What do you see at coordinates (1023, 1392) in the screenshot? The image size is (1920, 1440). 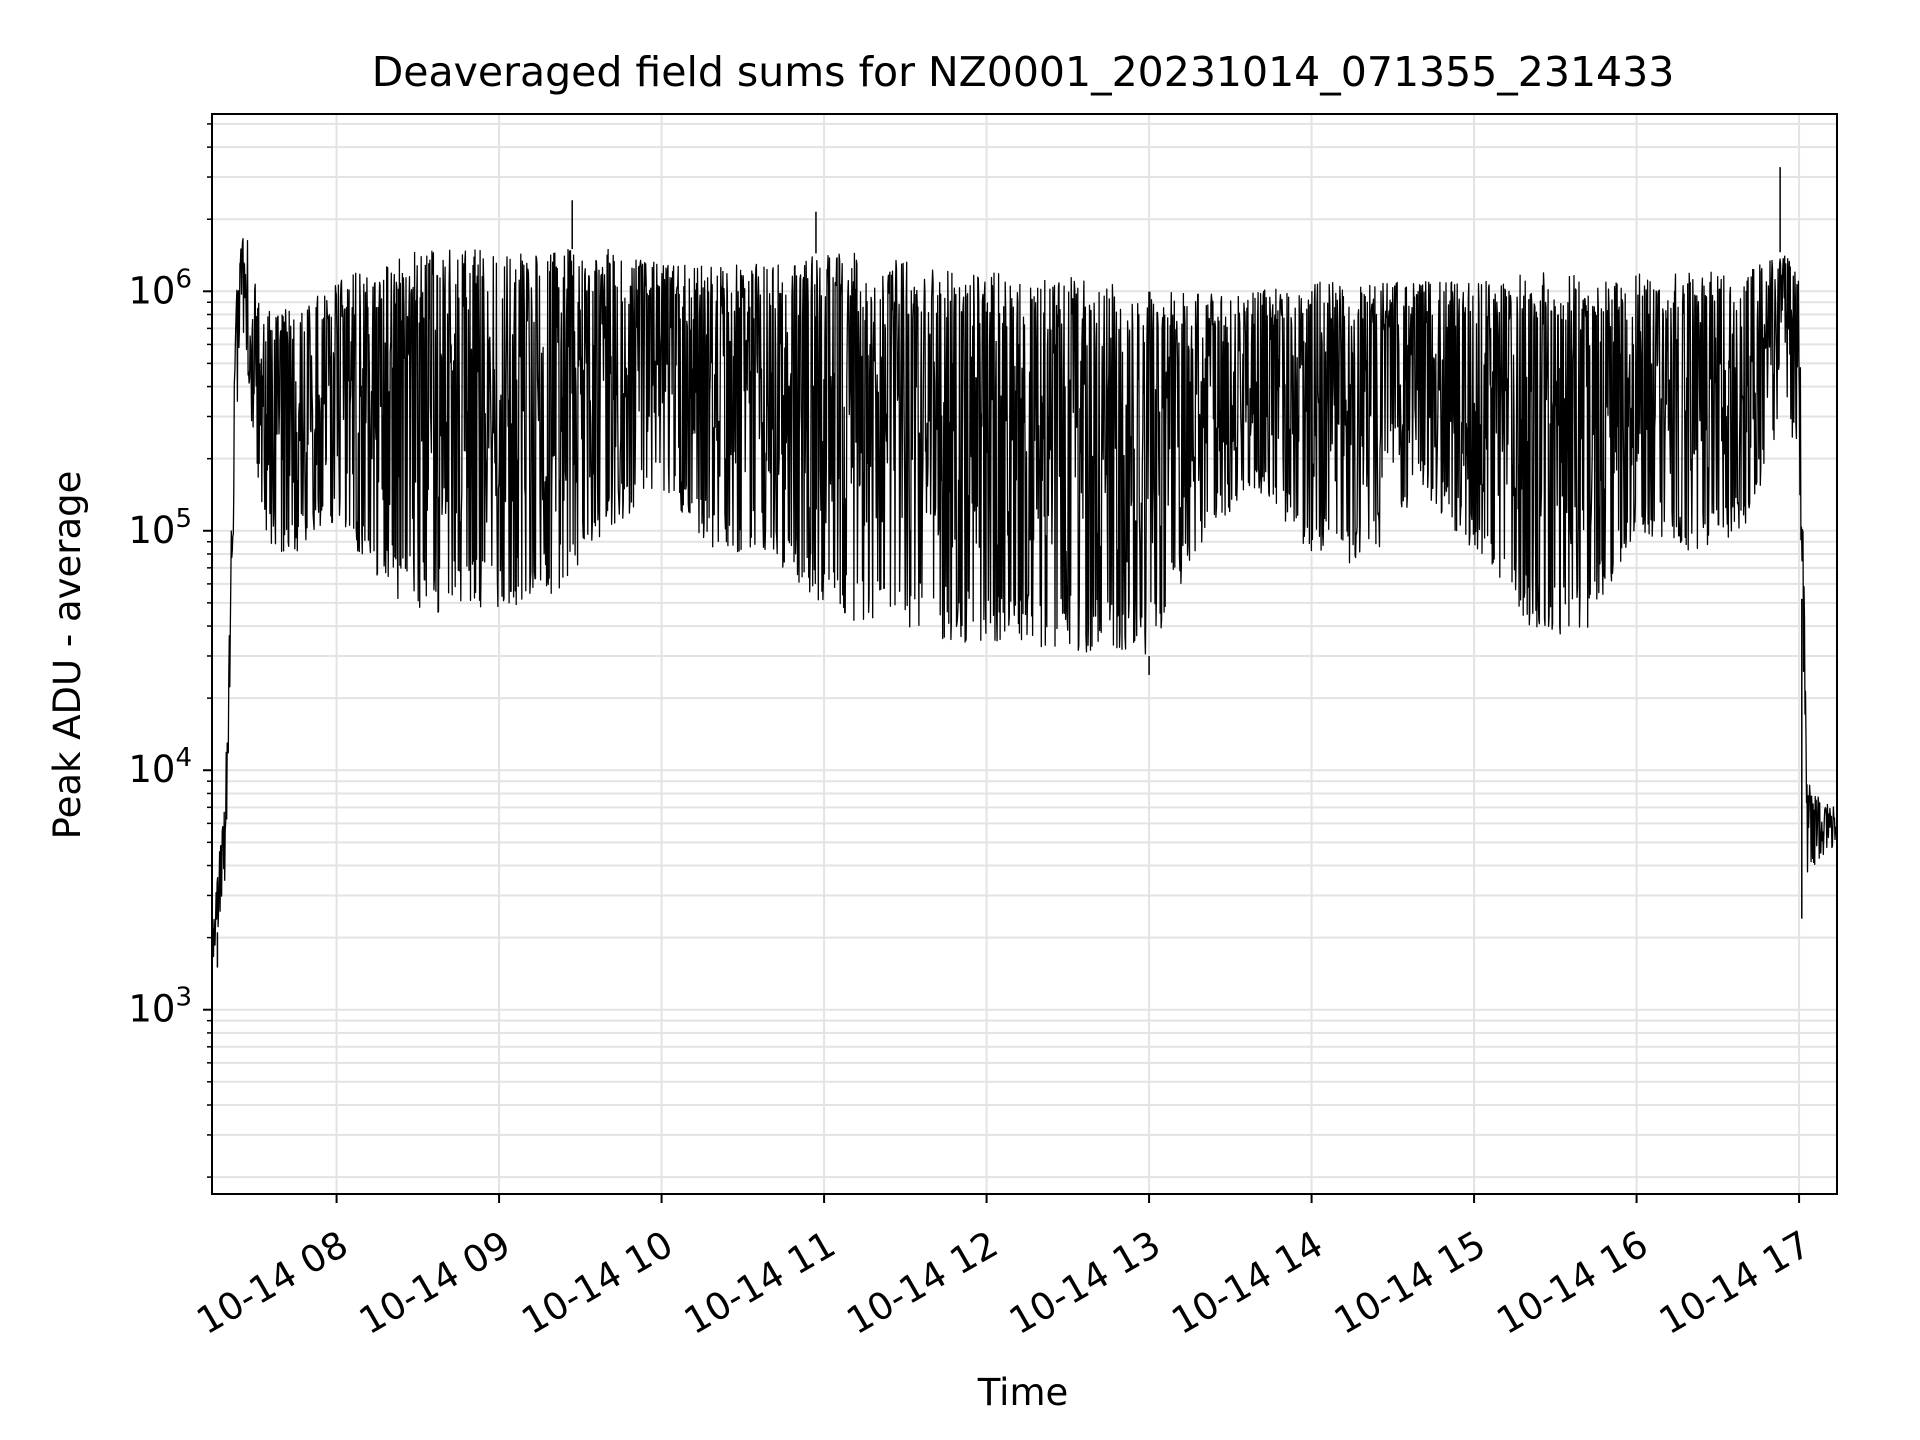 I see `x-axis-label: Time` at bounding box center [1023, 1392].